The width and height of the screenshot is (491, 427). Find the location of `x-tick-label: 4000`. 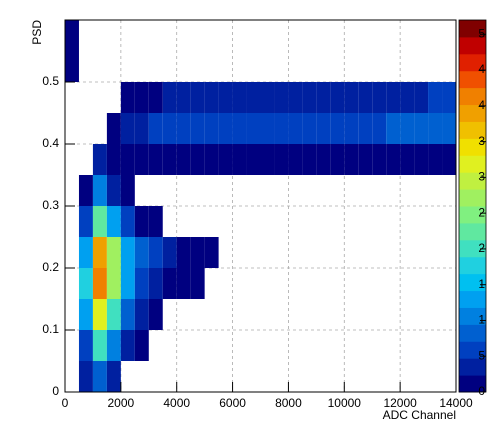

x-tick-label: 4000 is located at coordinates (176, 403).